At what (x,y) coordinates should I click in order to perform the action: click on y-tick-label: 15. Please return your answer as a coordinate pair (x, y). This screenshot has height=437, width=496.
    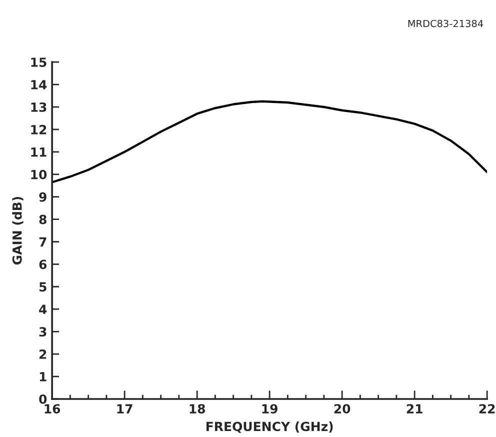
    Looking at the image, I should click on (38, 62).